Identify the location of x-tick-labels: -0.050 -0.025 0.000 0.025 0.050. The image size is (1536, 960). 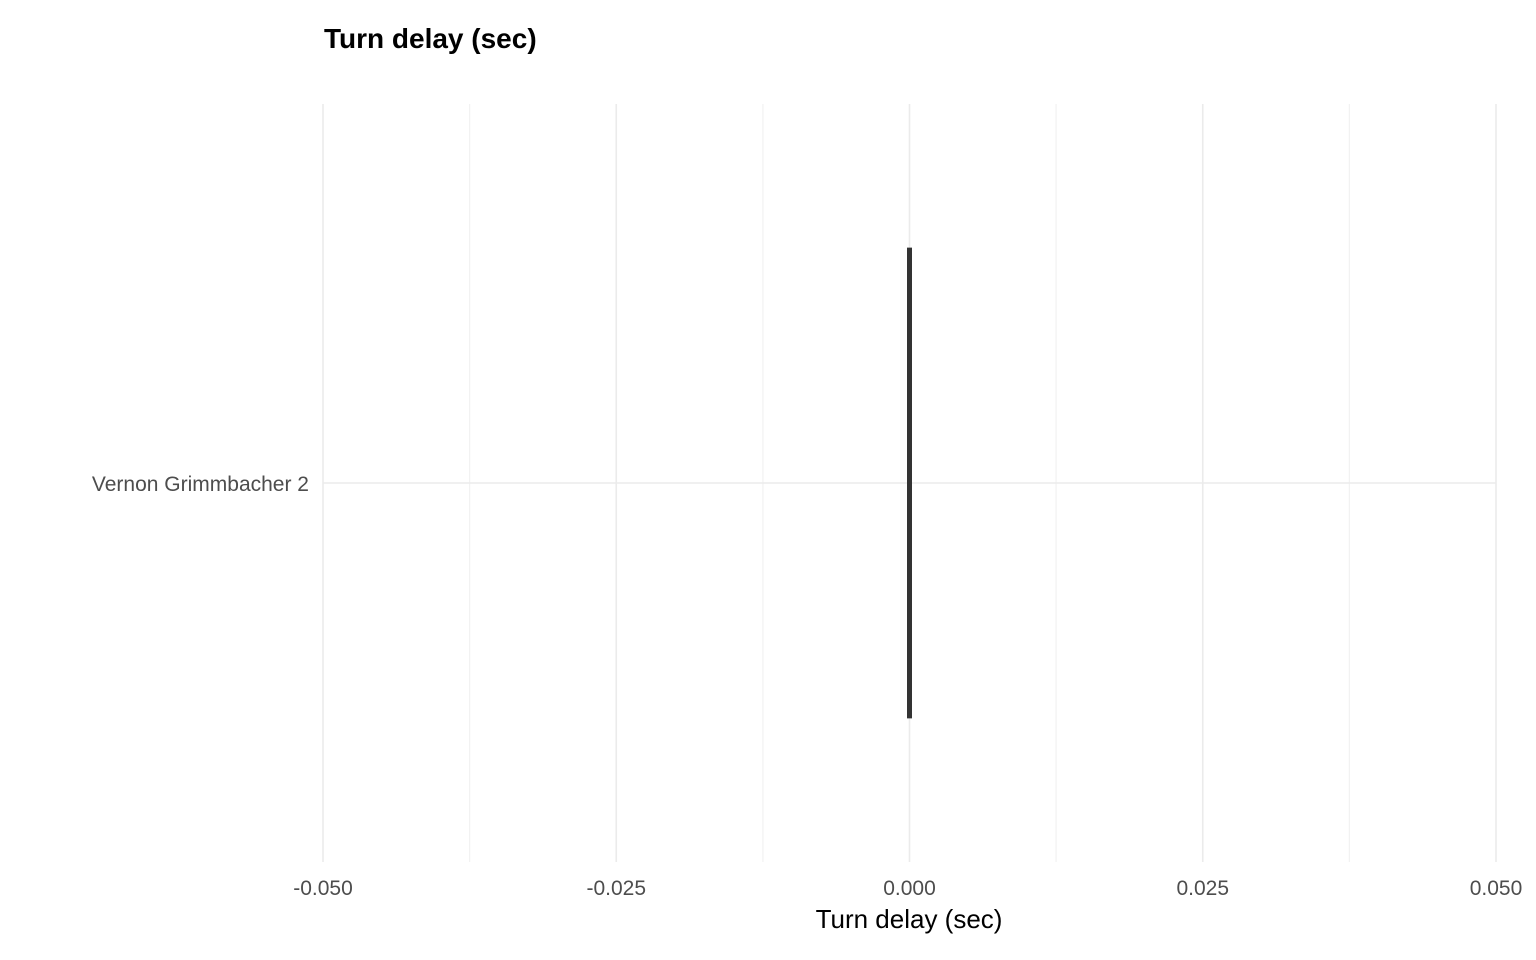
(907, 888).